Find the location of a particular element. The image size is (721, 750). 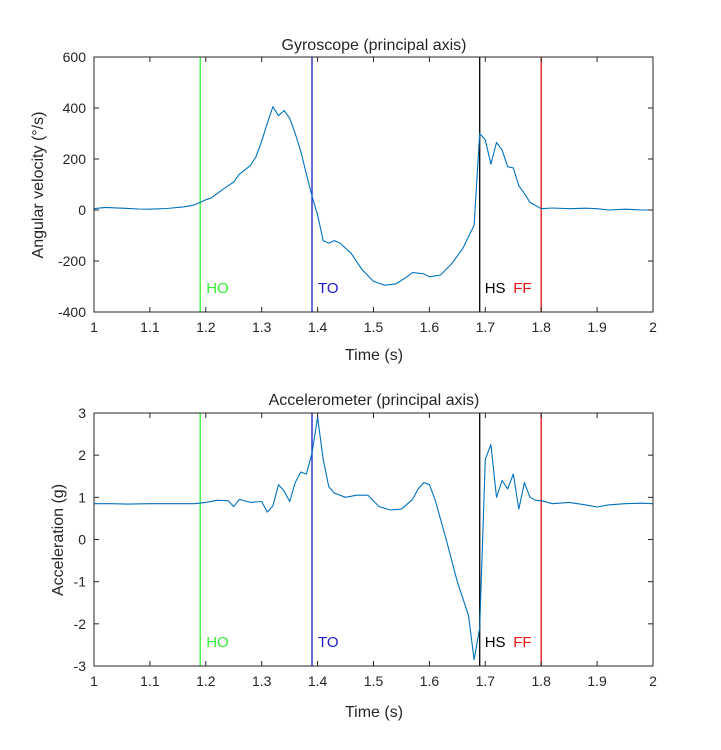

y-tick-label: 3 is located at coordinates (82, 413).